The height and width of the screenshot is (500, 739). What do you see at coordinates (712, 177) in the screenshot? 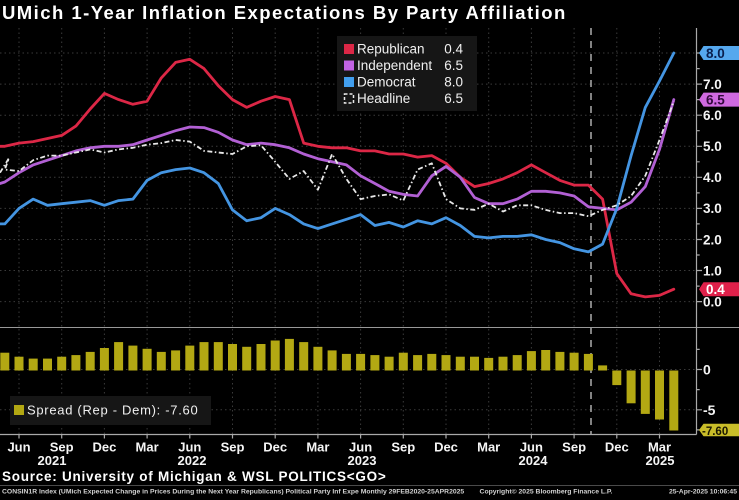
I see `svg-text: 4.0` at bounding box center [712, 177].